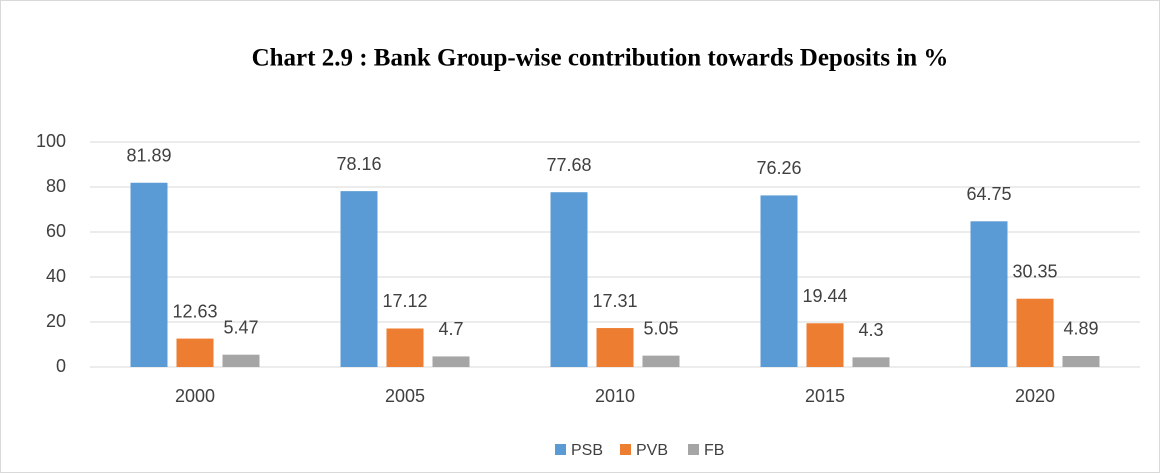  What do you see at coordinates (1034, 271) in the screenshot?
I see `data-label: 30.35` at bounding box center [1034, 271].